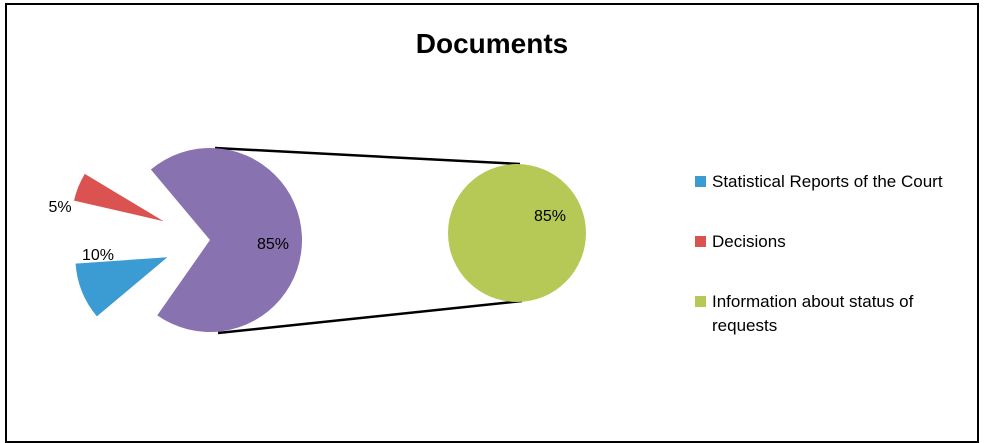  I want to click on legend-item-information-status: Information about status of requests, so click(838, 314).